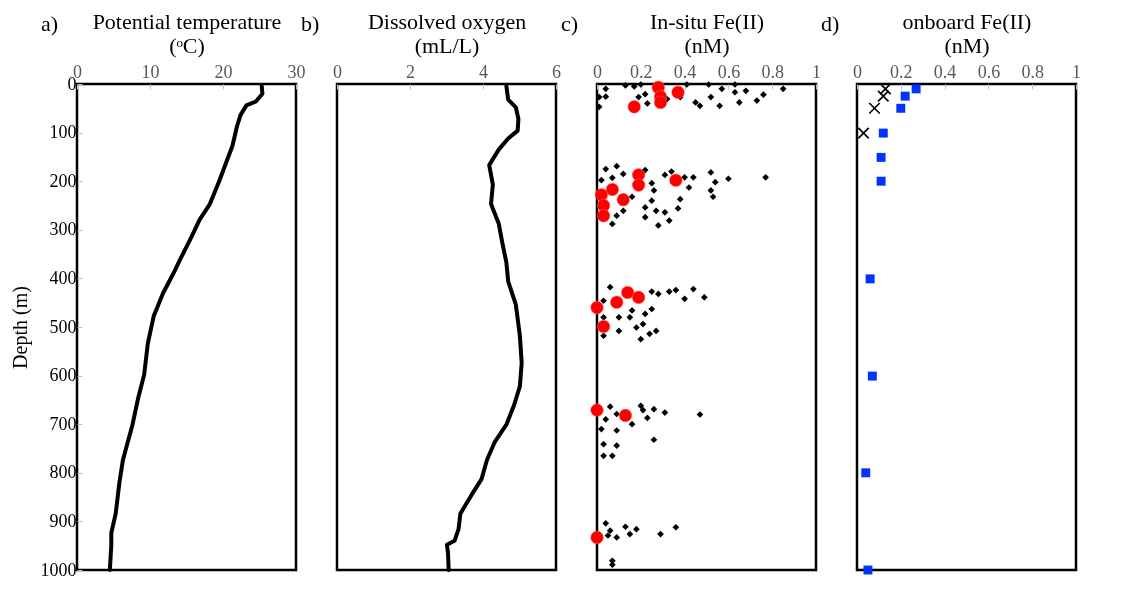 This screenshot has width=1122, height=606. Describe the element at coordinates (447, 33) in the screenshot. I see `x-axis-title: Dissolved oxygen (mL/L)` at that location.